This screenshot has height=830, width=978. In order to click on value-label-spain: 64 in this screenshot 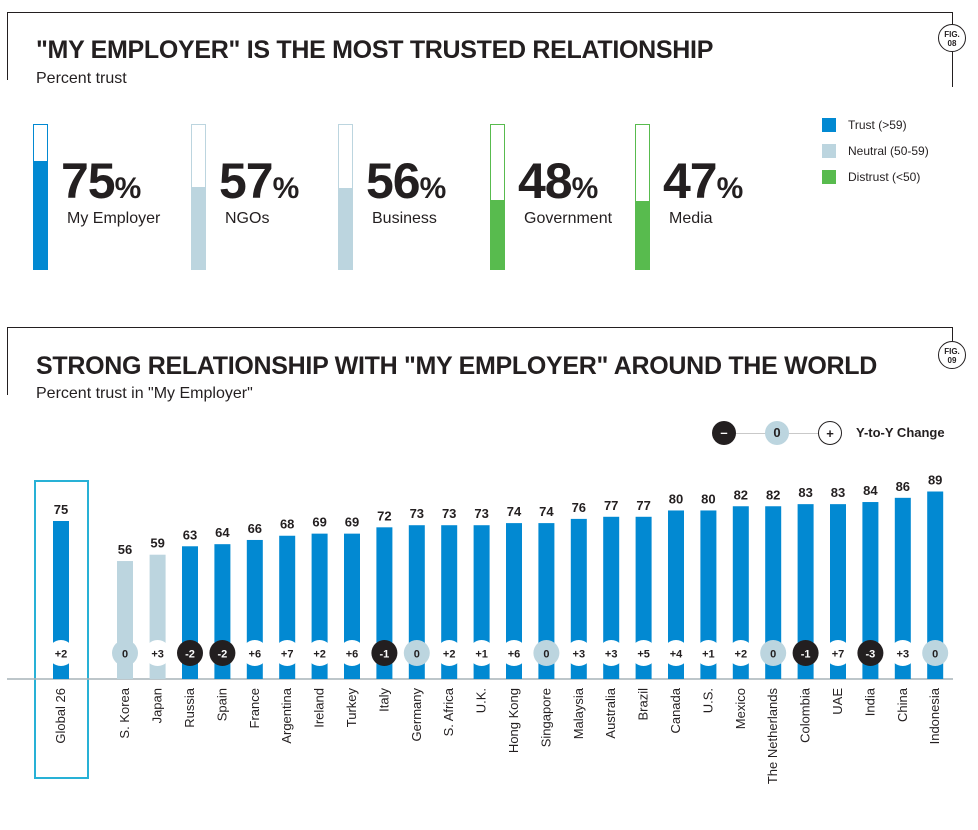, I will do `click(222, 532)`.